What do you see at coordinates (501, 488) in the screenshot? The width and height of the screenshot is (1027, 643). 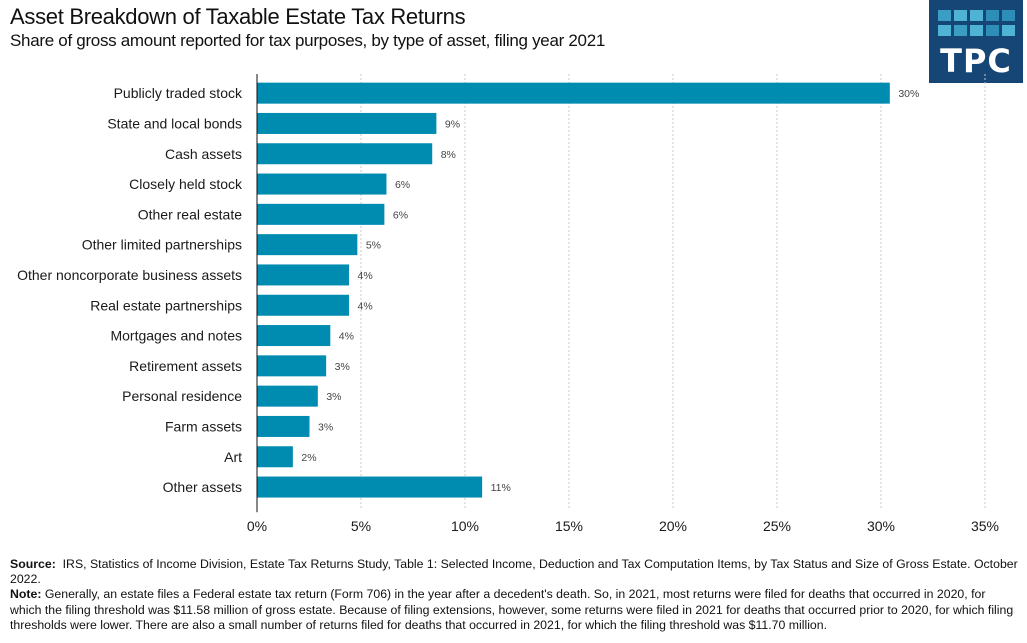 I see `data-label: 11%` at bounding box center [501, 488].